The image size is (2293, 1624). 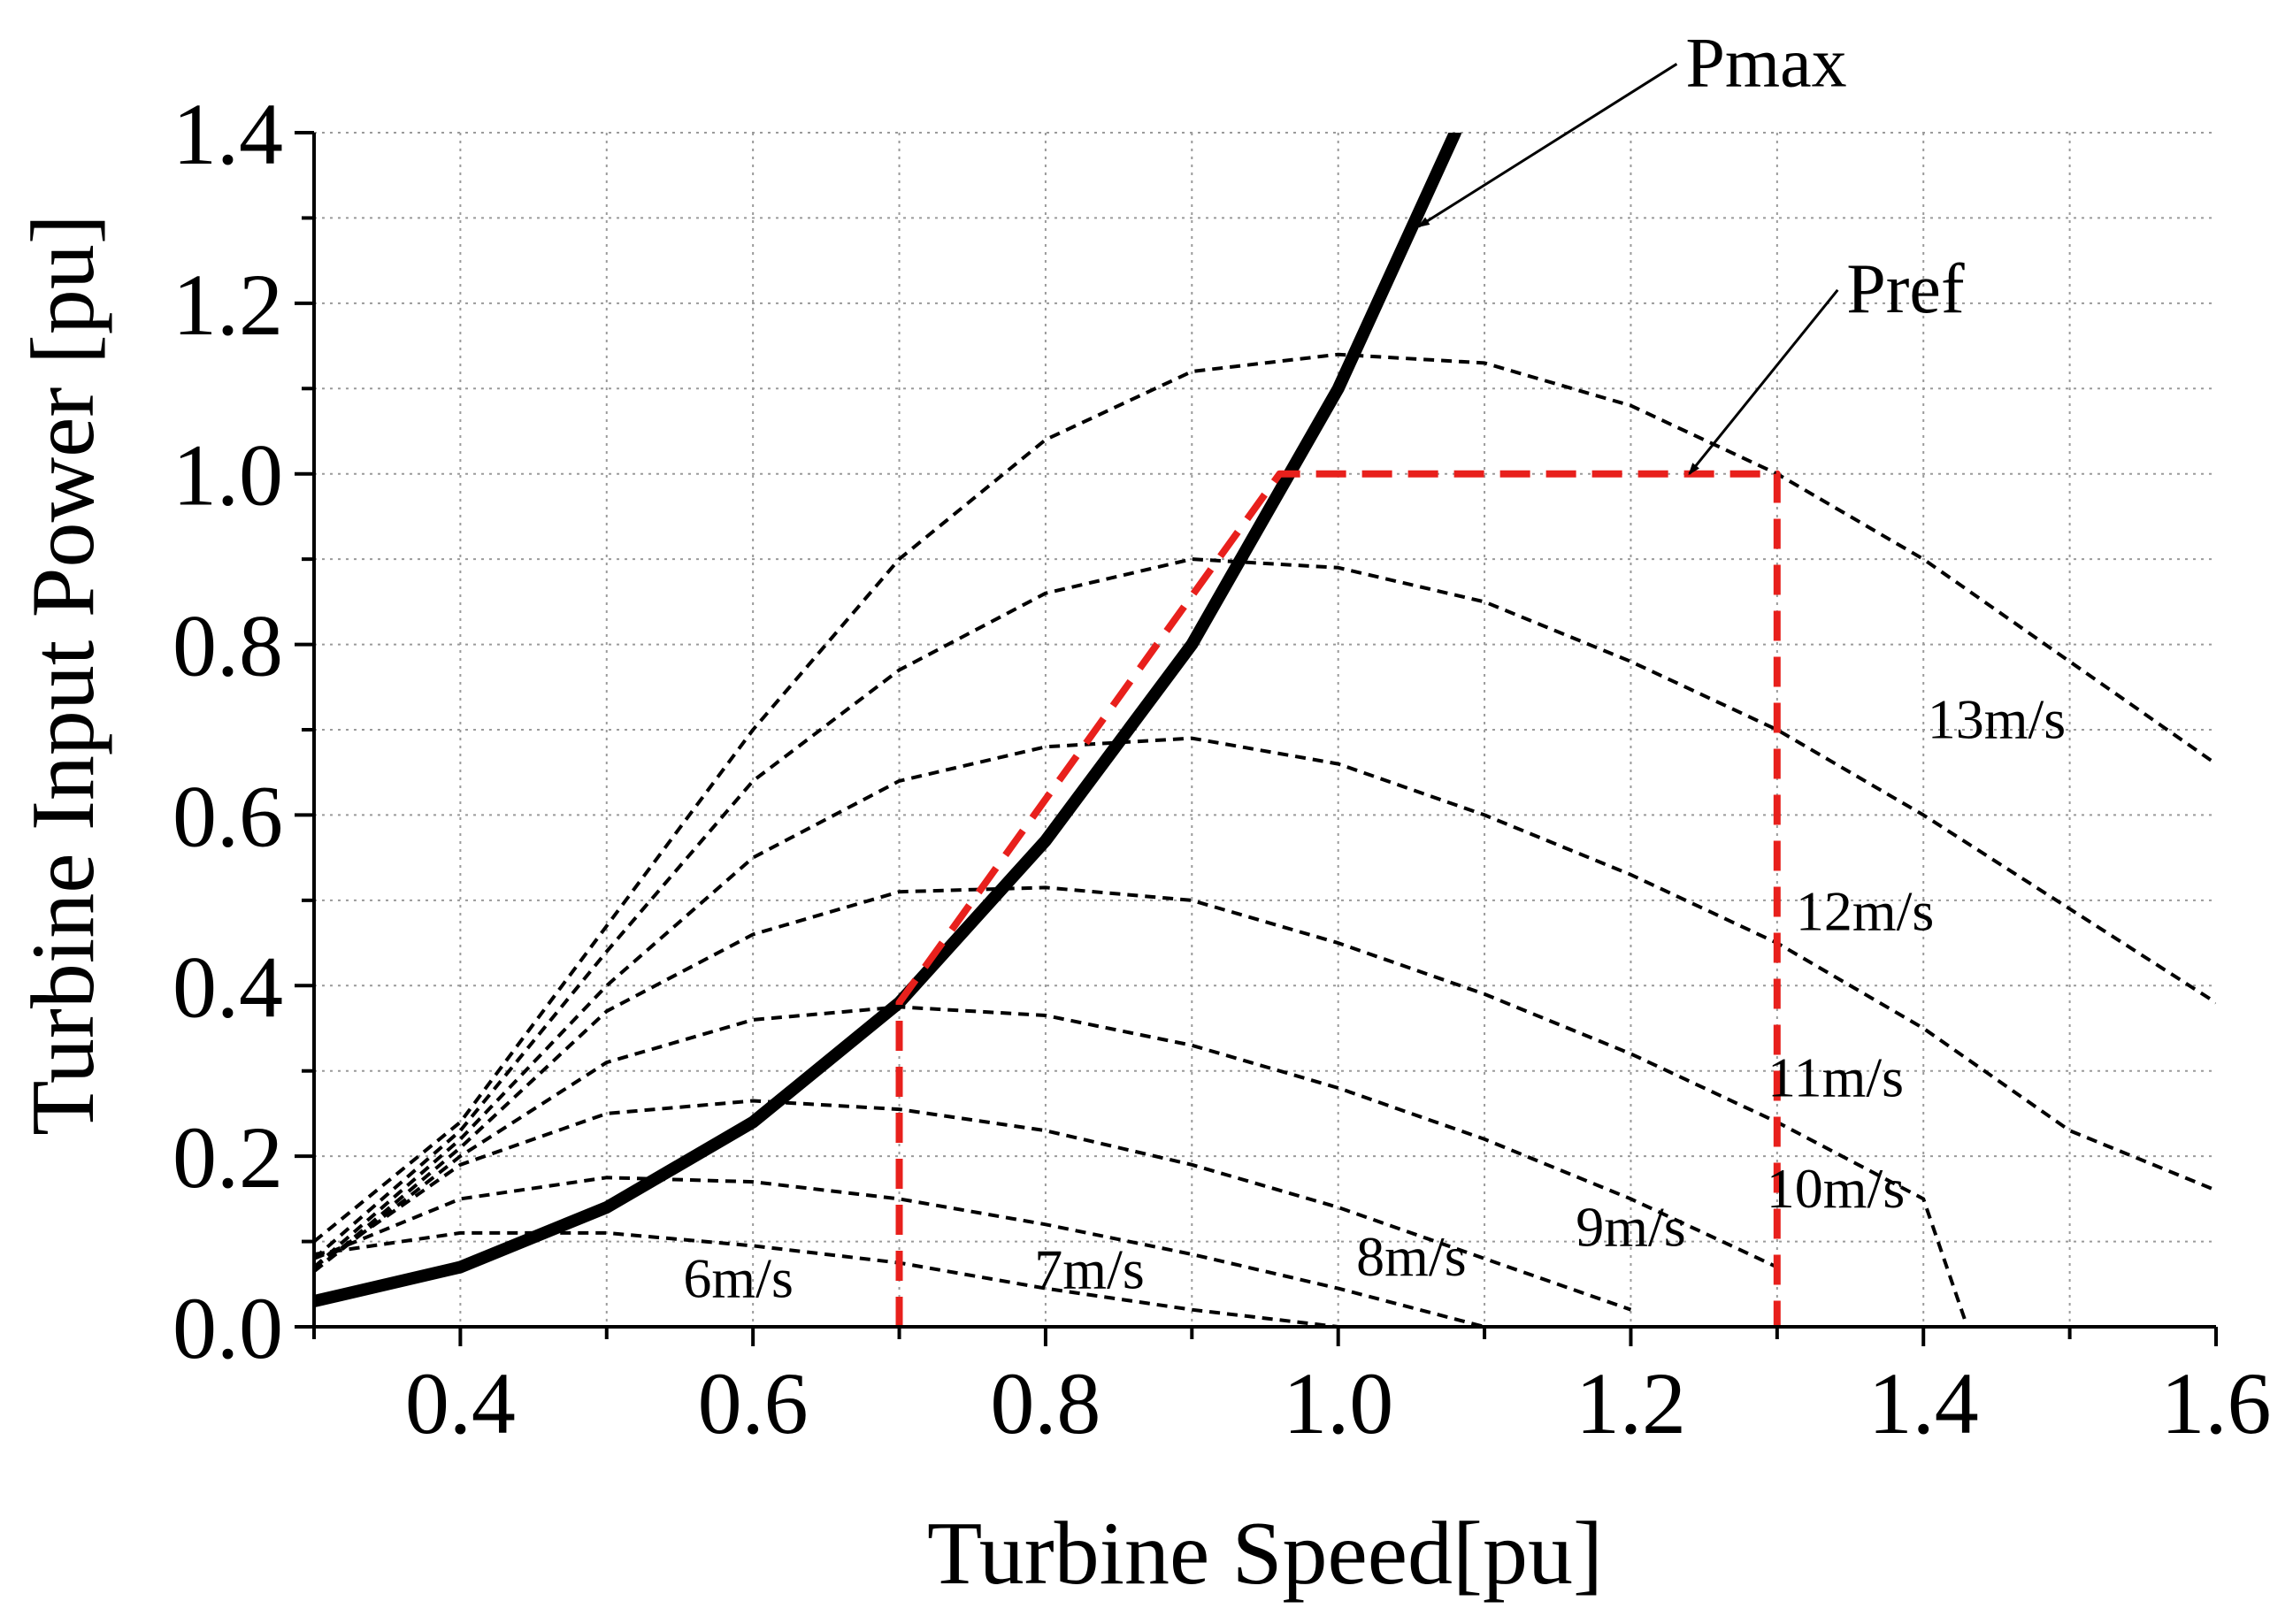 What do you see at coordinates (1338, 1403) in the screenshot?
I see `x-tick-label: 1.0` at bounding box center [1338, 1403].